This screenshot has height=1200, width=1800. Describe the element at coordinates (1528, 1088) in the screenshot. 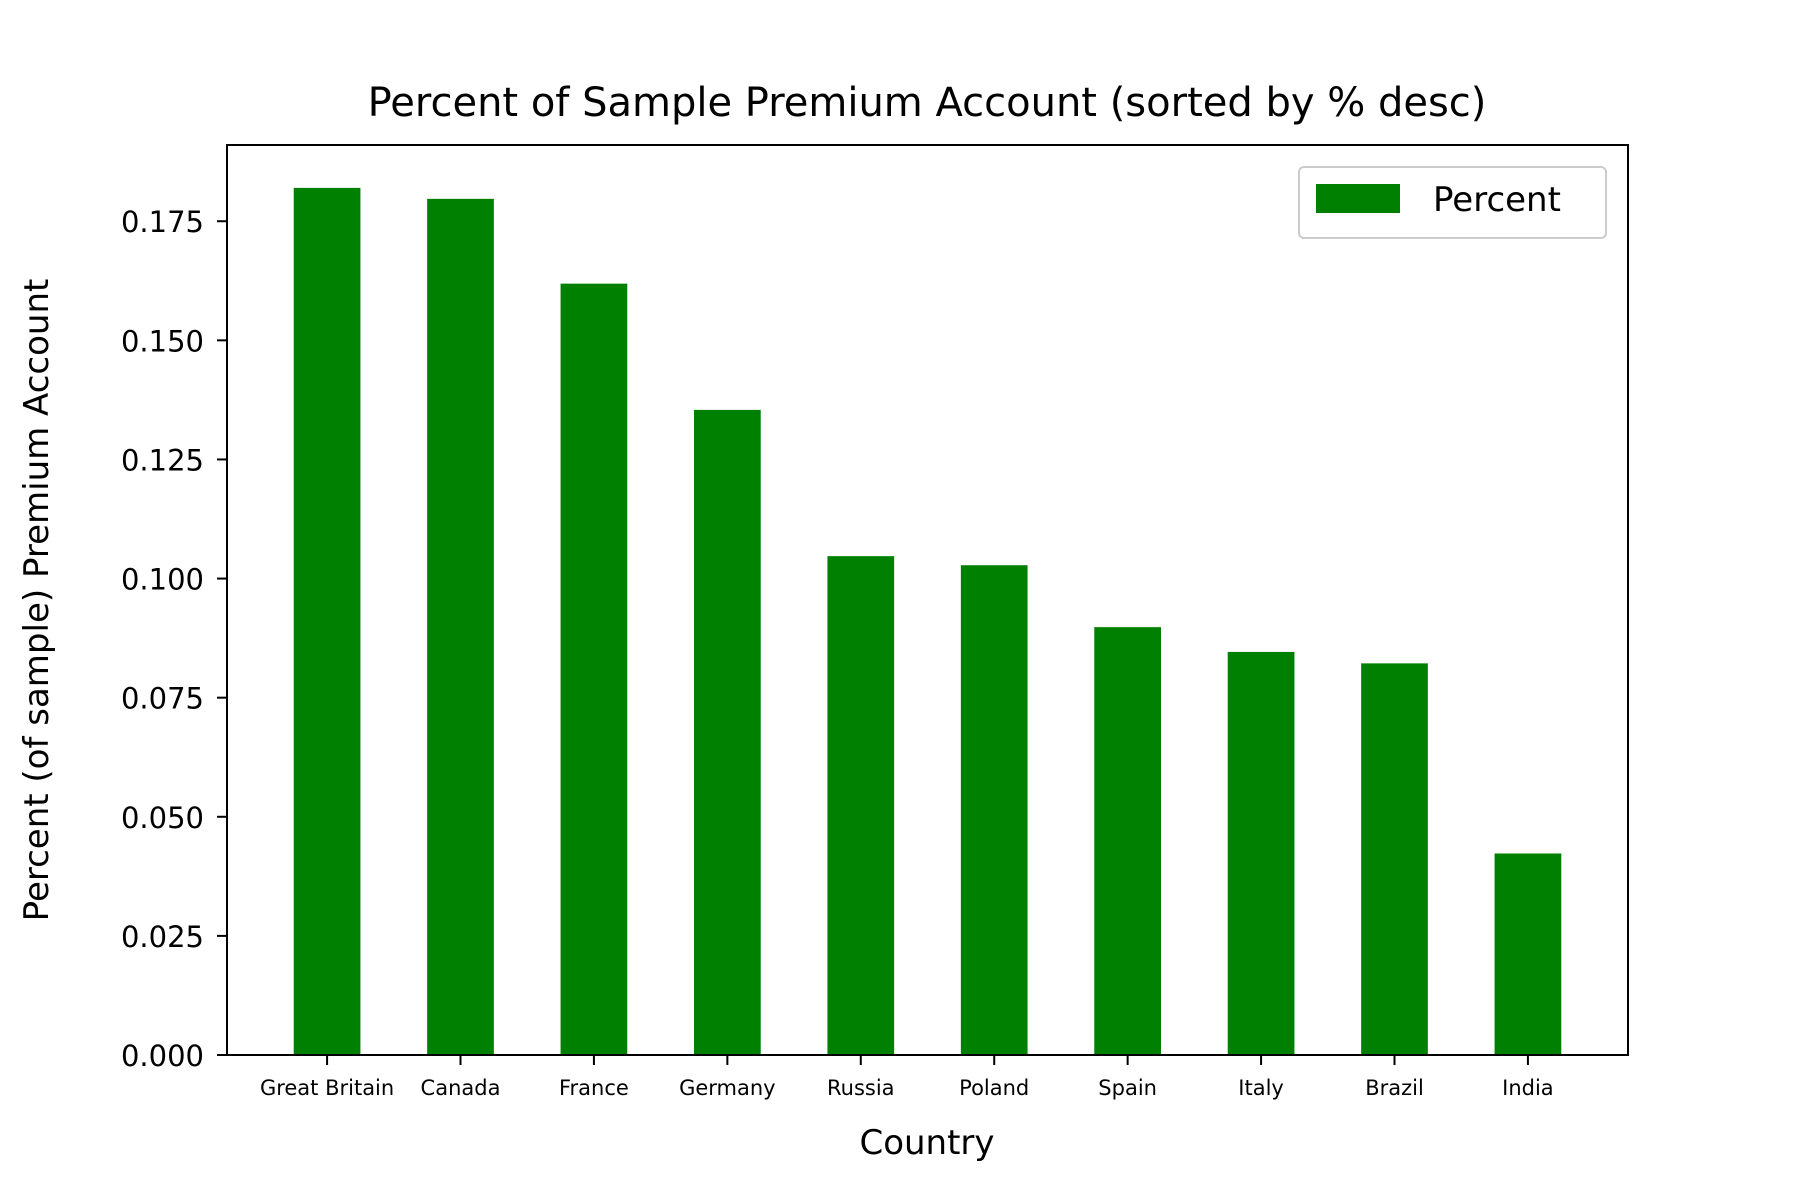

I see `x-tick-label: India` at that location.